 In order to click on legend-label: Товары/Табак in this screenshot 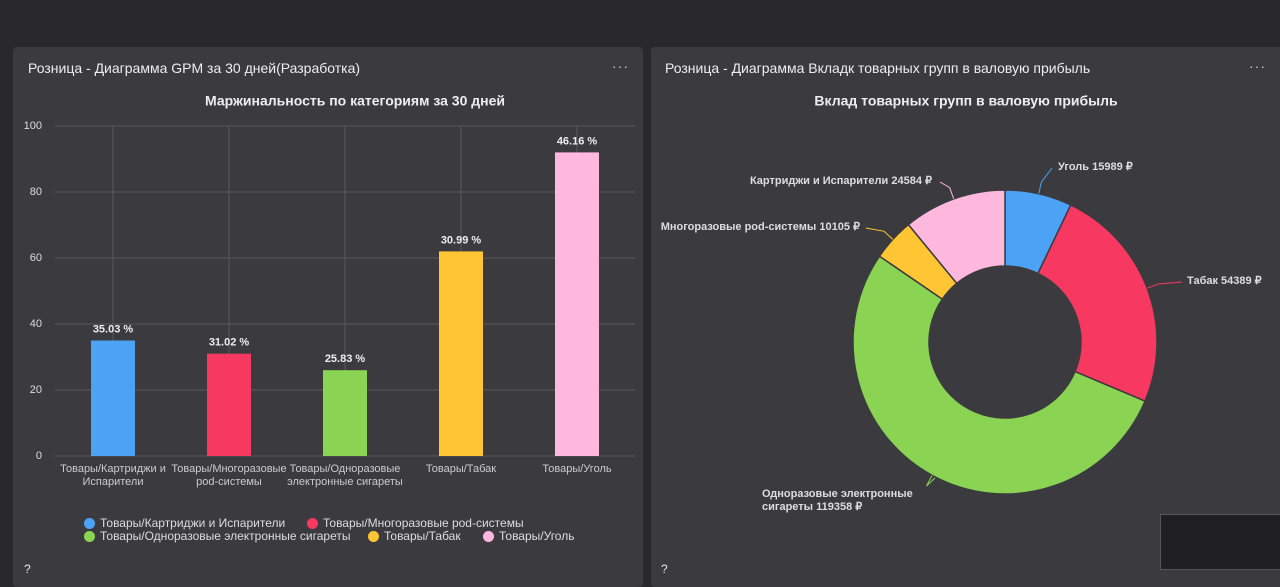, I will do `click(422, 536)`.